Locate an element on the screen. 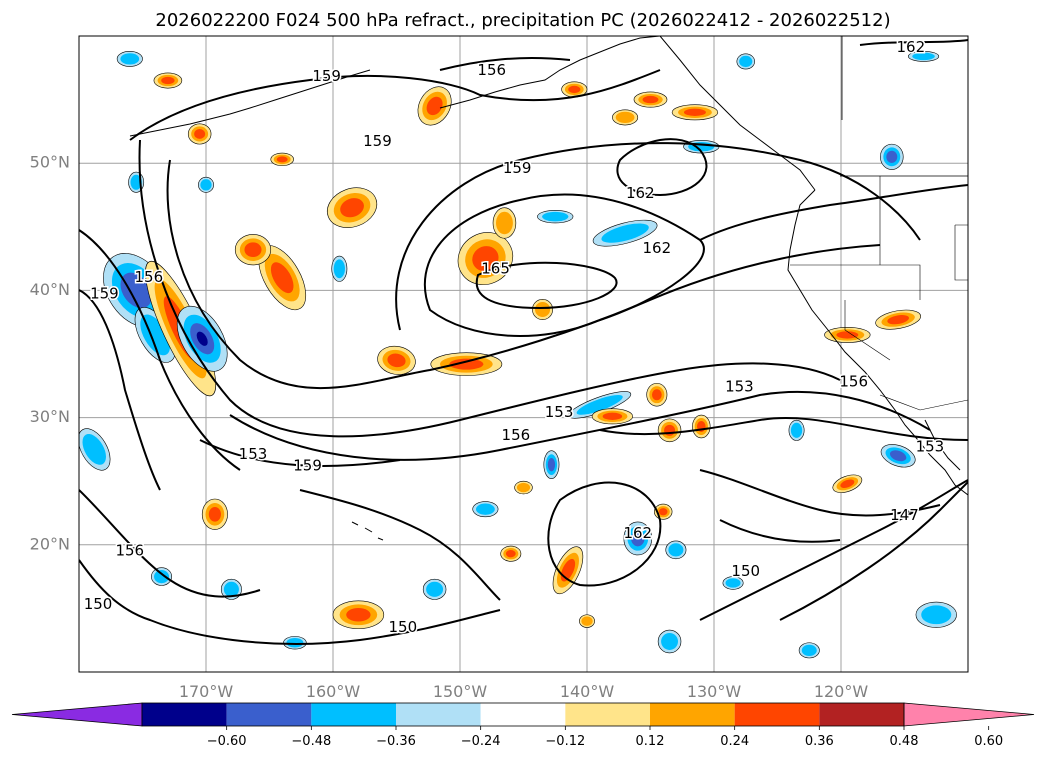 This screenshot has height=765, width=1047. contour-label: 153 is located at coordinates (739, 387).